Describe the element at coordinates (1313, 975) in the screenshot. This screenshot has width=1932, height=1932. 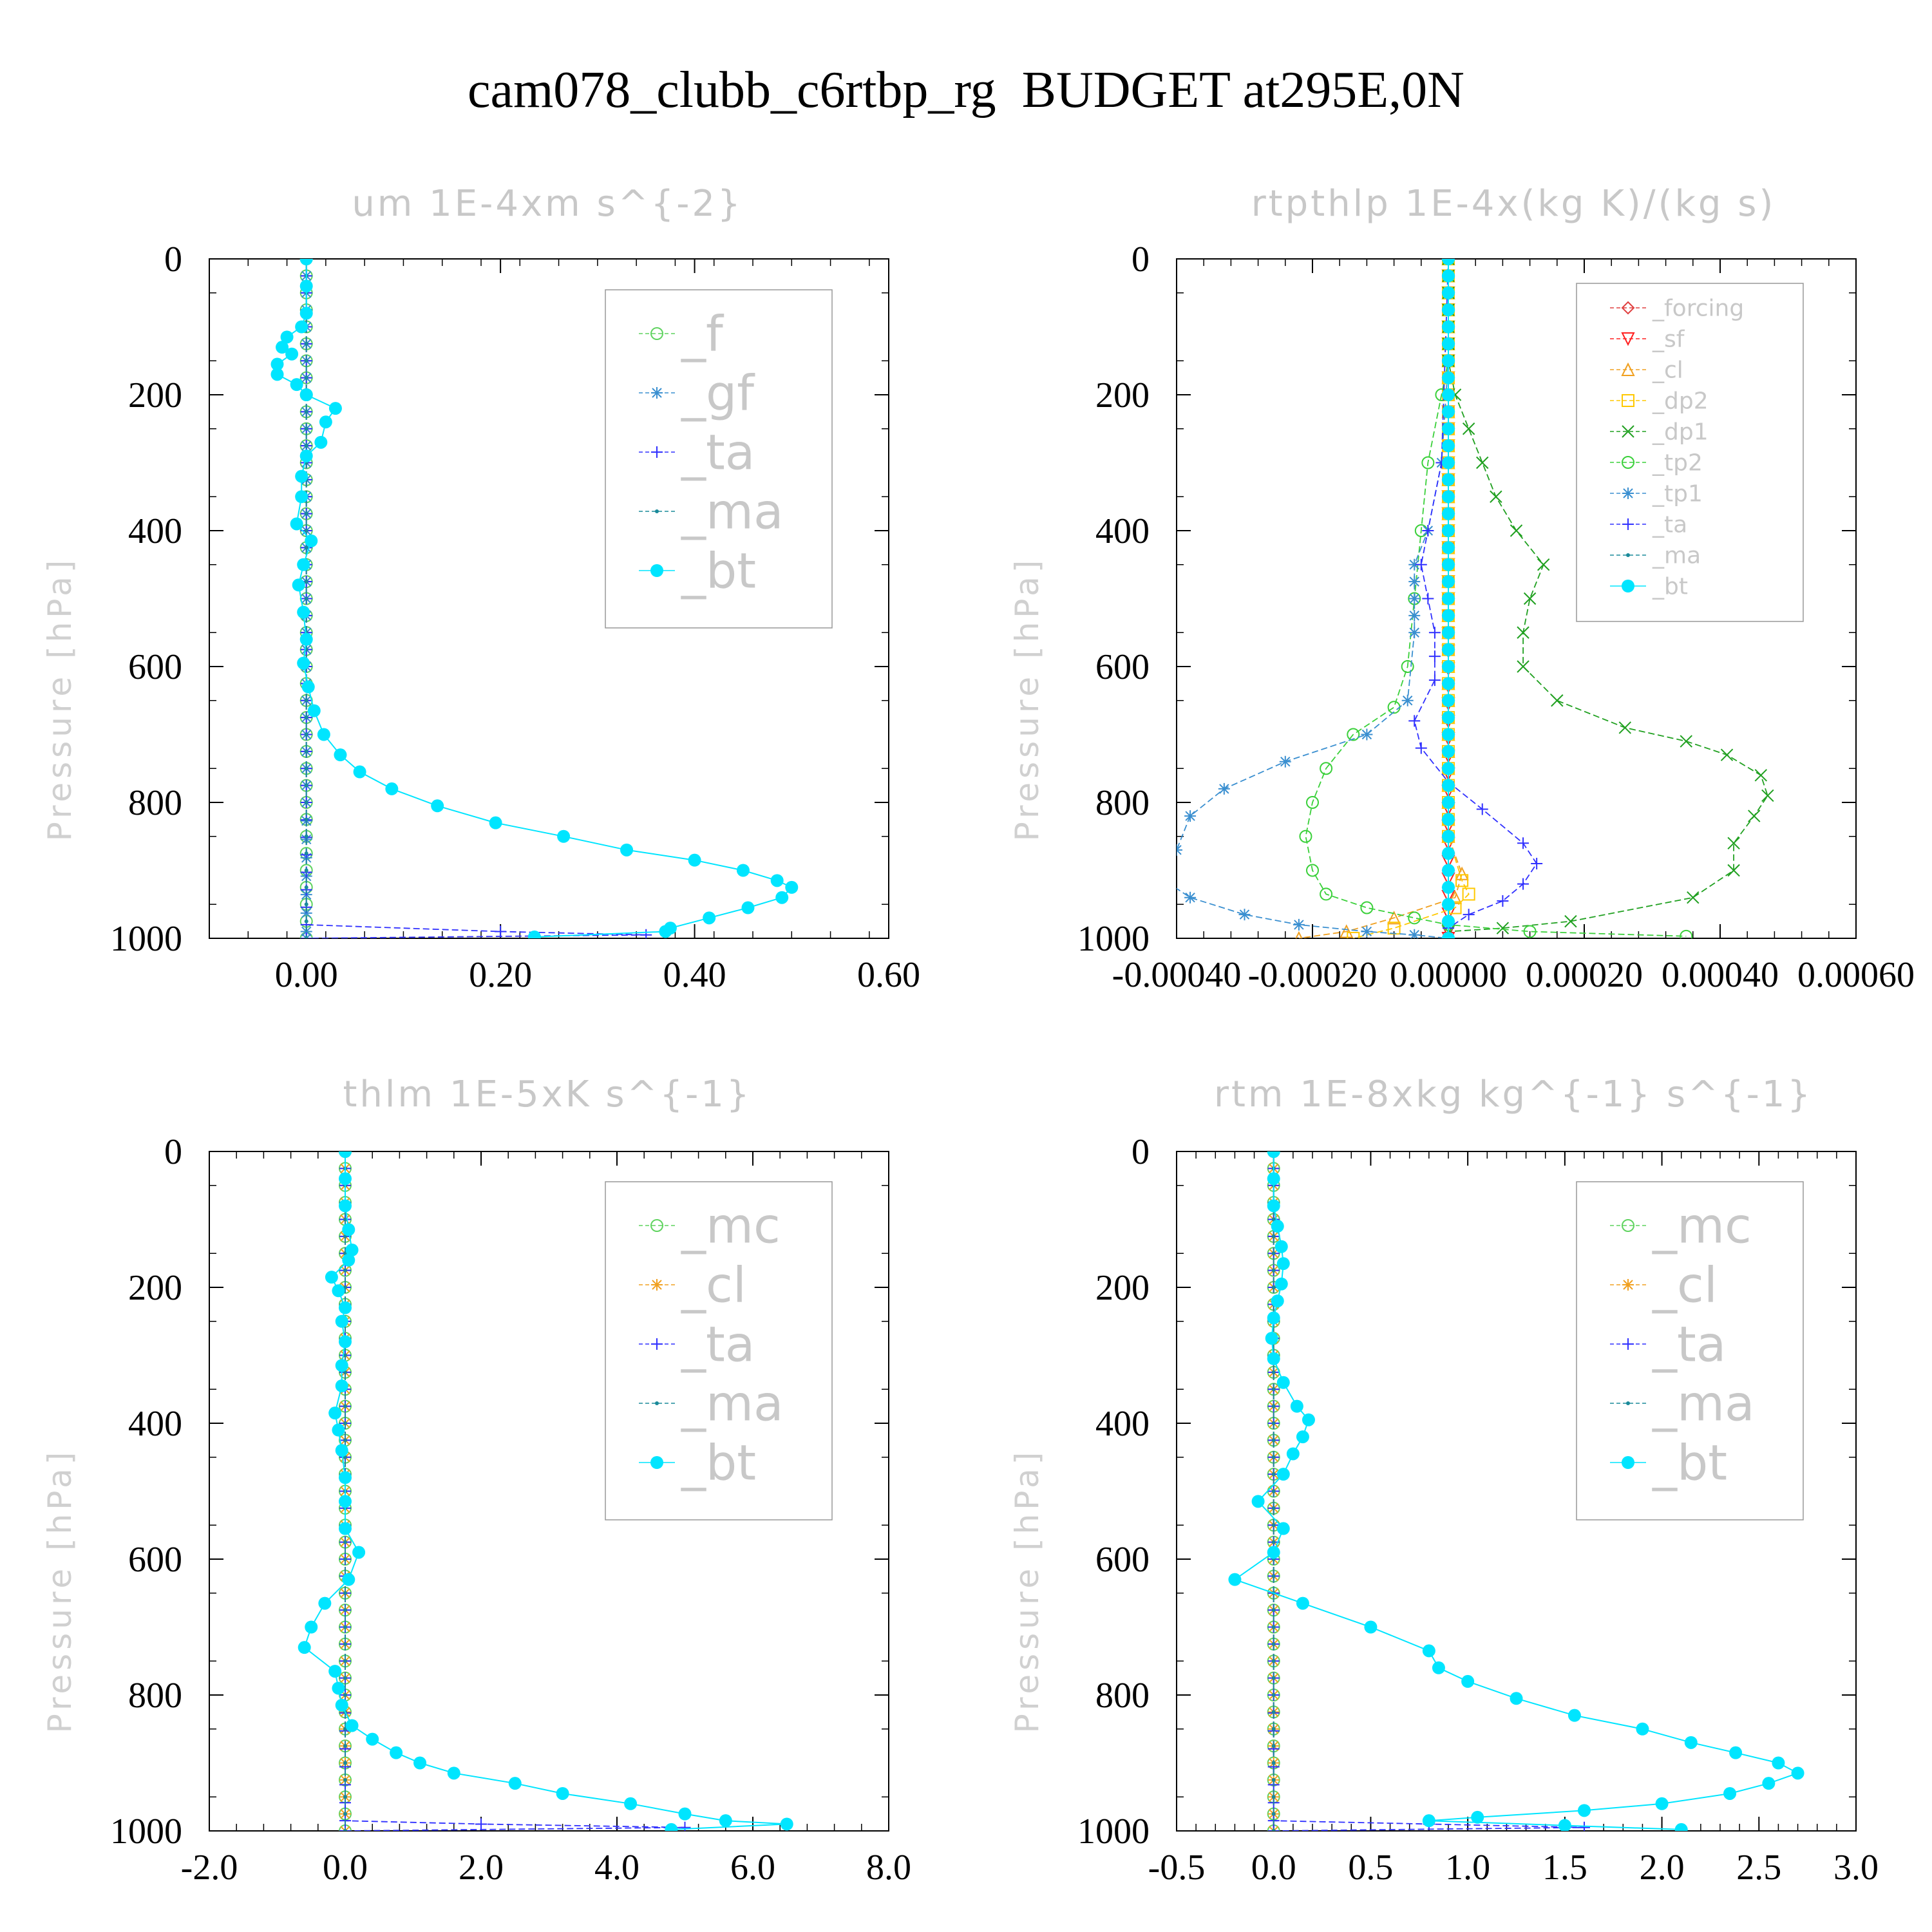
I see `x-tick-label: -0.00020` at that location.